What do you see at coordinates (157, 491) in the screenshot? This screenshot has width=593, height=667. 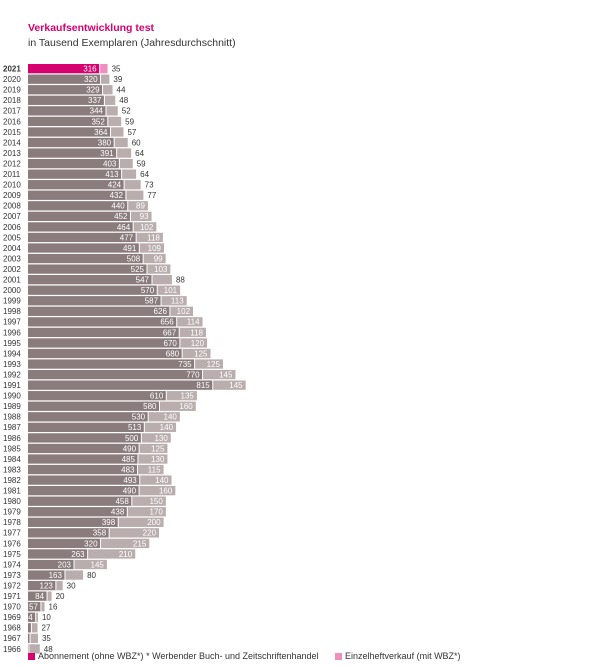 I see `bar-einzel-1981` at bounding box center [157, 491].